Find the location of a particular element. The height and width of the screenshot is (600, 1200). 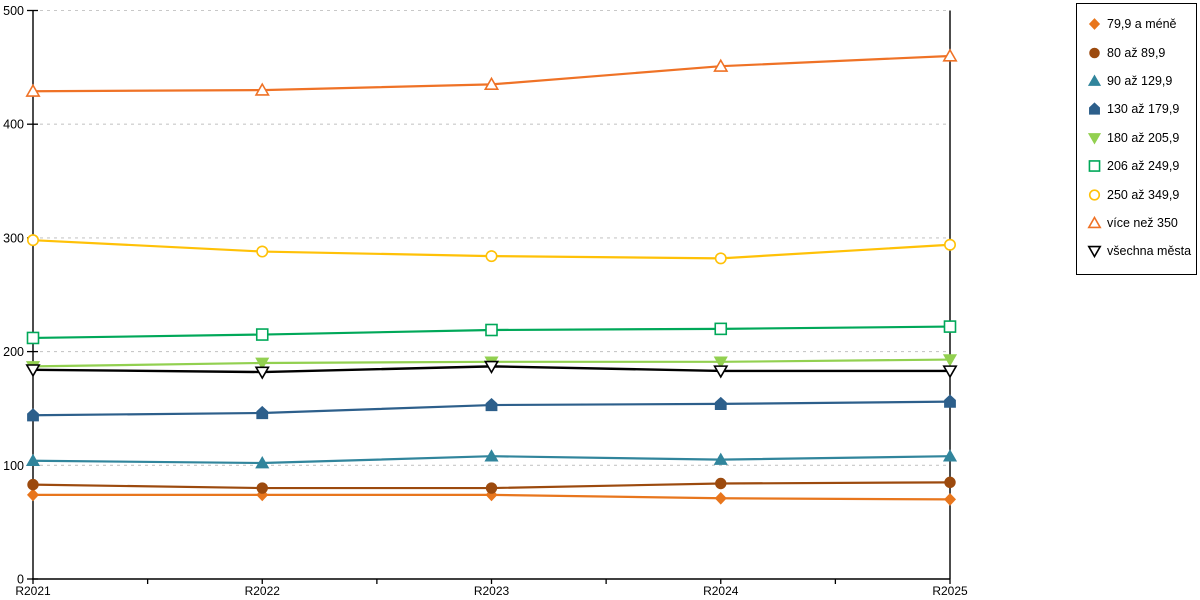

legend-item-0: 79,9 a méně is located at coordinates (1140, 24).